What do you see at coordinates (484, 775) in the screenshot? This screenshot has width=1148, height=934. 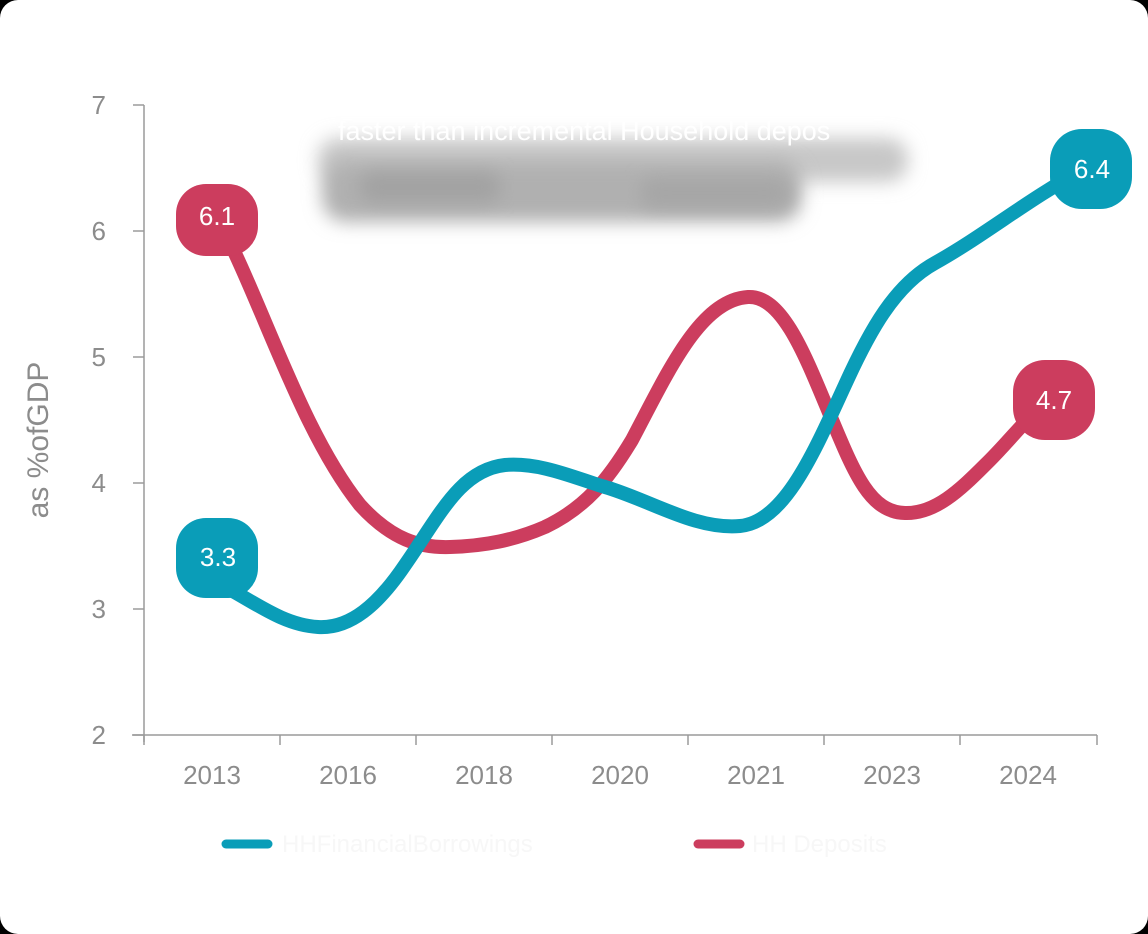 I see `x-tick-label: 2018` at bounding box center [484, 775].